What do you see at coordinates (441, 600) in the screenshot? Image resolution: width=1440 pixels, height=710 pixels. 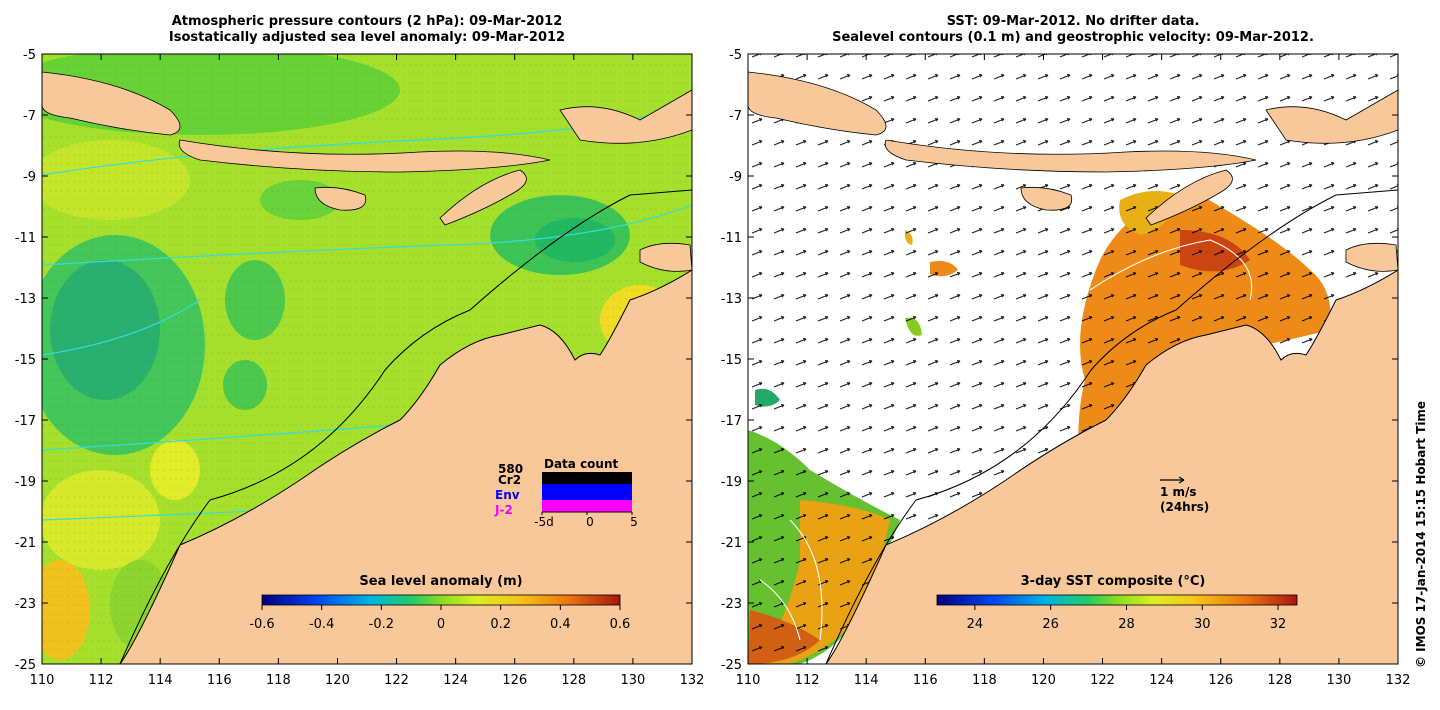 I see `left-colorbar` at bounding box center [441, 600].